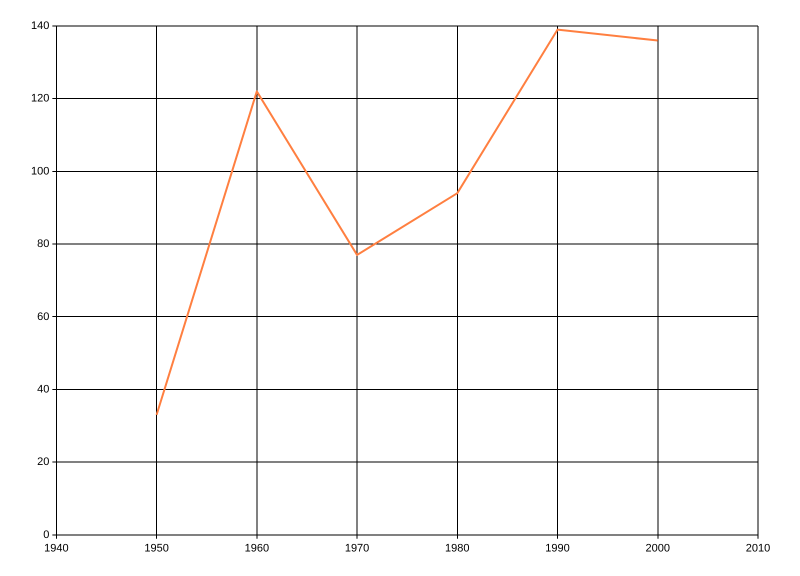 This screenshot has width=800, height=576. What do you see at coordinates (557, 548) in the screenshot?
I see `x-tick-label: 1990` at bounding box center [557, 548].